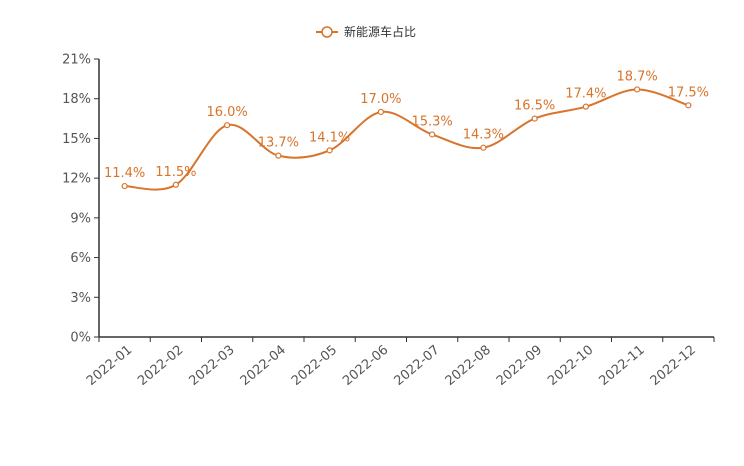 This screenshot has height=466, width=744. Describe the element at coordinates (160, 366) in the screenshot. I see `x-tick-label: 2022-02` at that location.